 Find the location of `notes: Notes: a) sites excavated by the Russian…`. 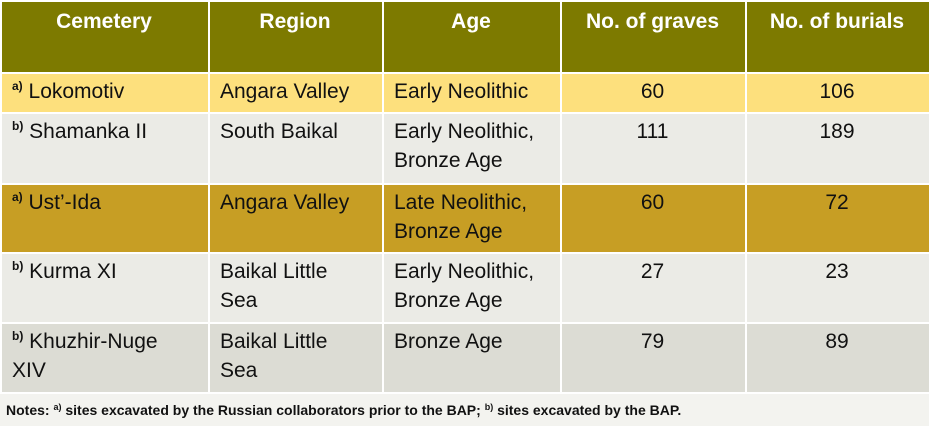

notes: Notes: a) sites excavated by the Russian… is located at coordinates (464, 410).